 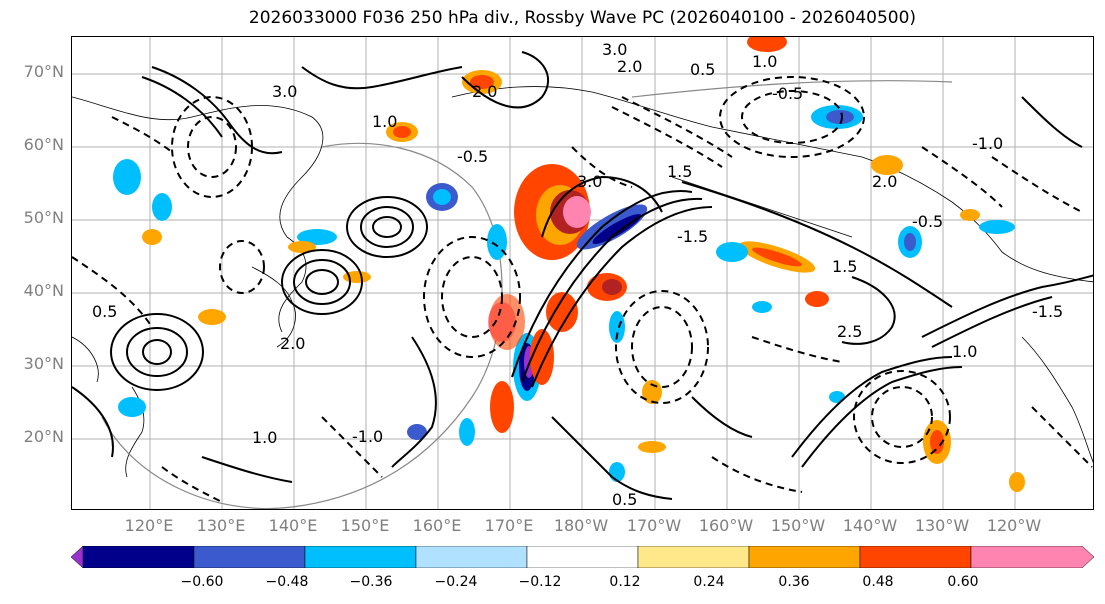 I want to click on colorbar-tick-label: 0.60, so click(x=963, y=582).